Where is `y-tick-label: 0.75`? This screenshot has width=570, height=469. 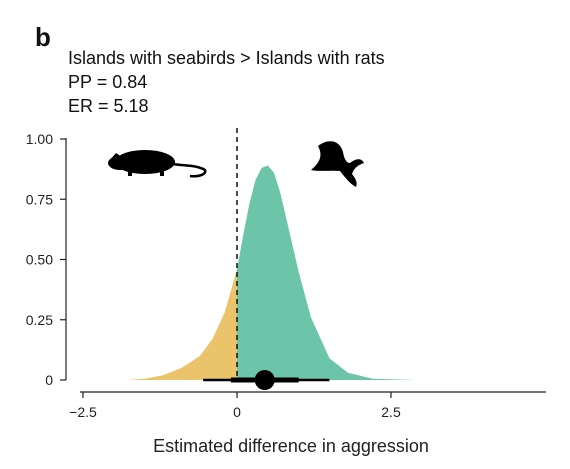
y-tick-label: 0.75 is located at coordinates (39, 199).